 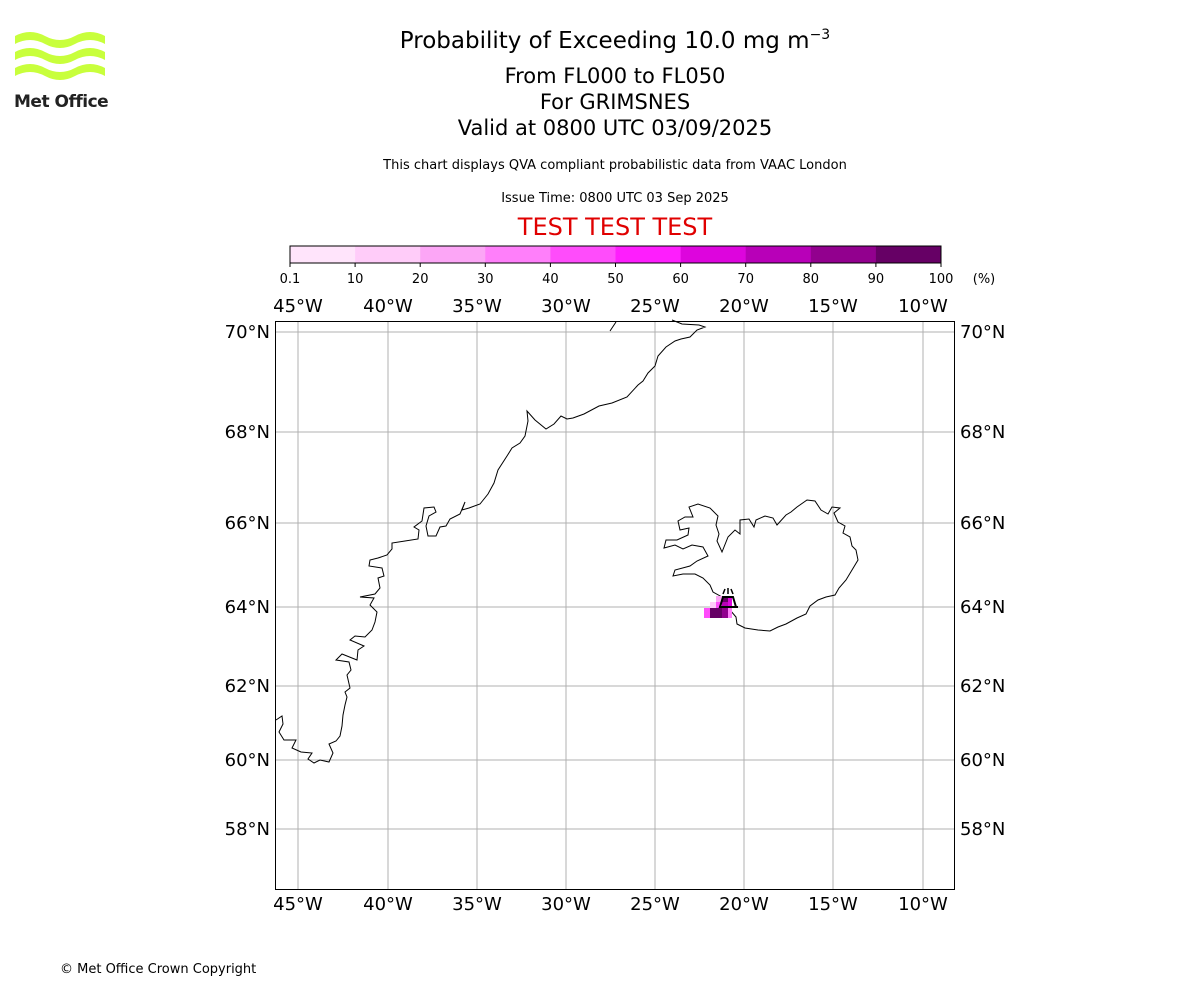 What do you see at coordinates (923, 306) in the screenshot?
I see `longitude-label-top: 10°W` at bounding box center [923, 306].